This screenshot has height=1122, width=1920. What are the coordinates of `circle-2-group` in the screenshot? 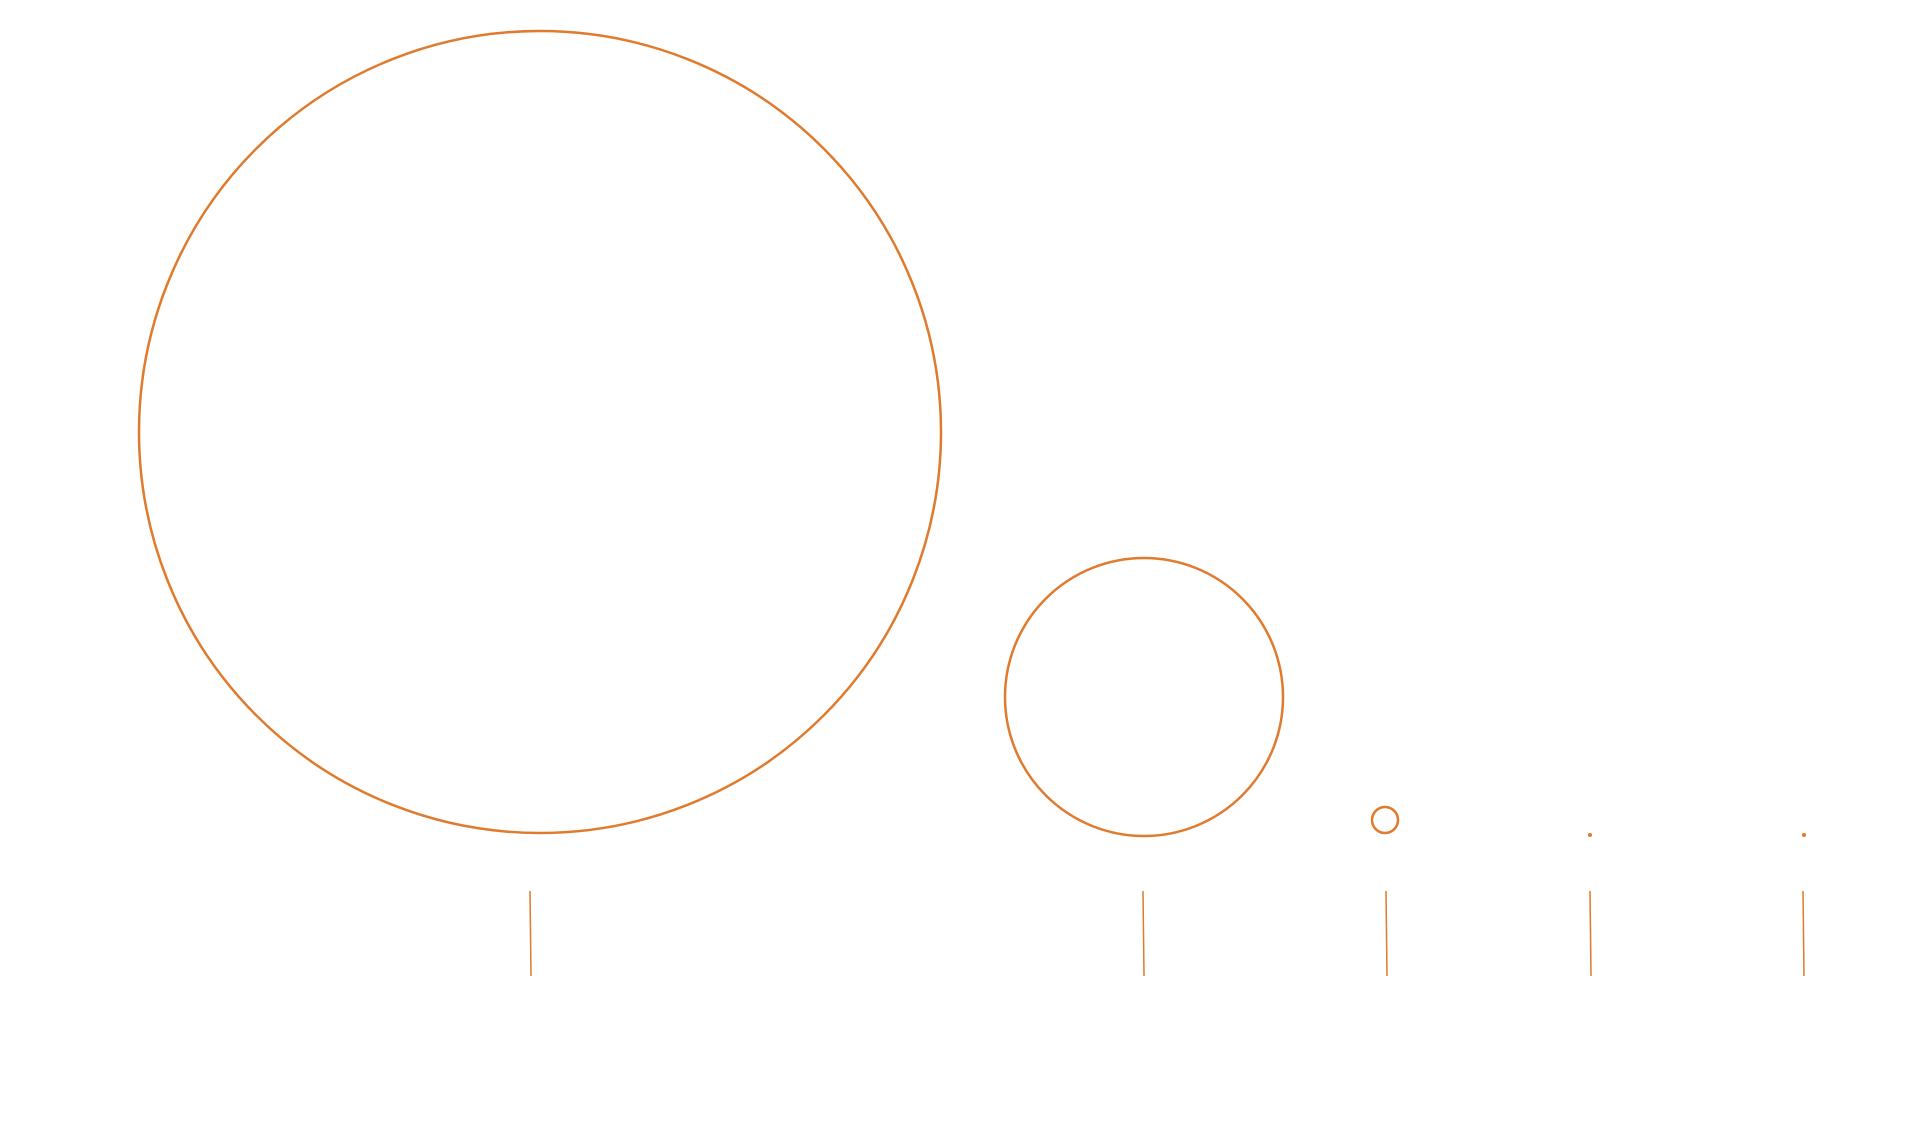 It's located at (1144, 766).